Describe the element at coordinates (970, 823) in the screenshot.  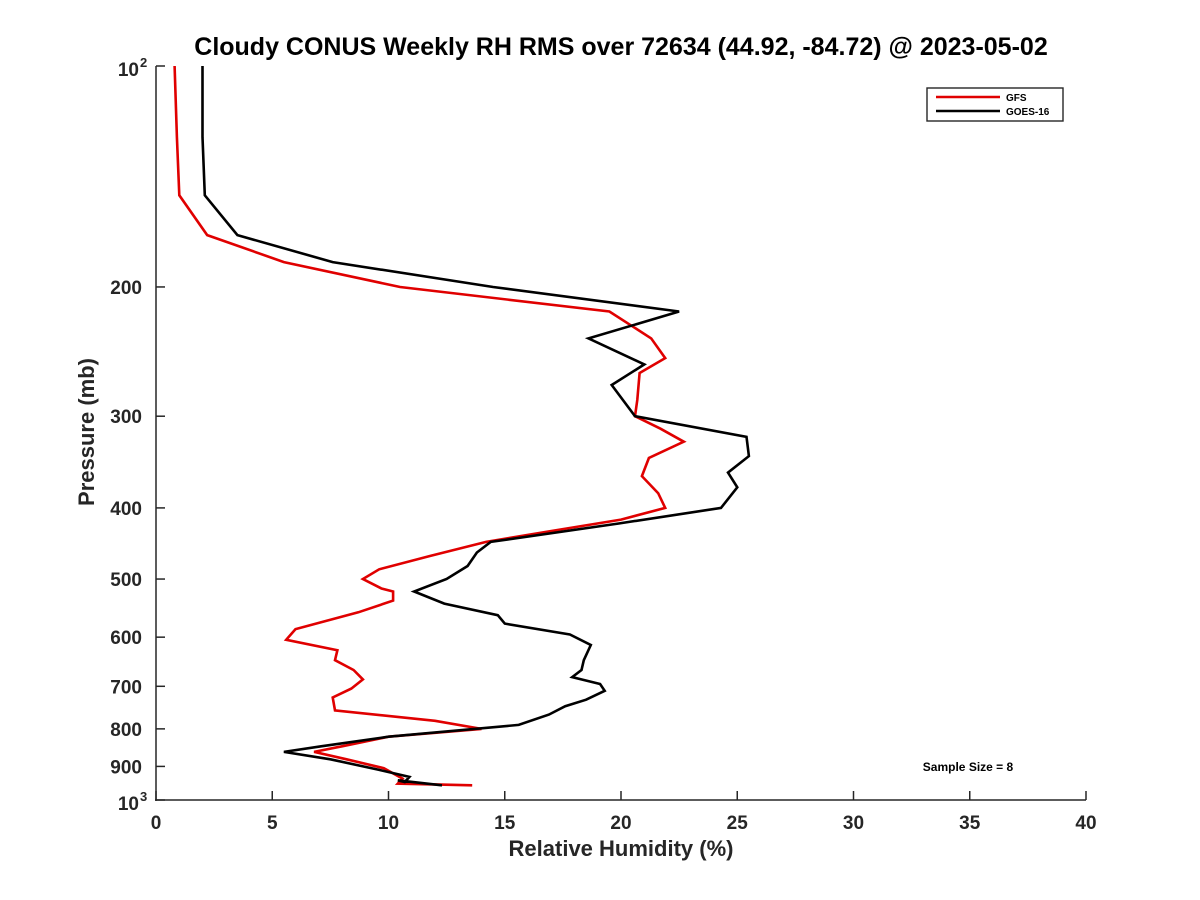
I see `x-tick-label-7: 35` at that location.